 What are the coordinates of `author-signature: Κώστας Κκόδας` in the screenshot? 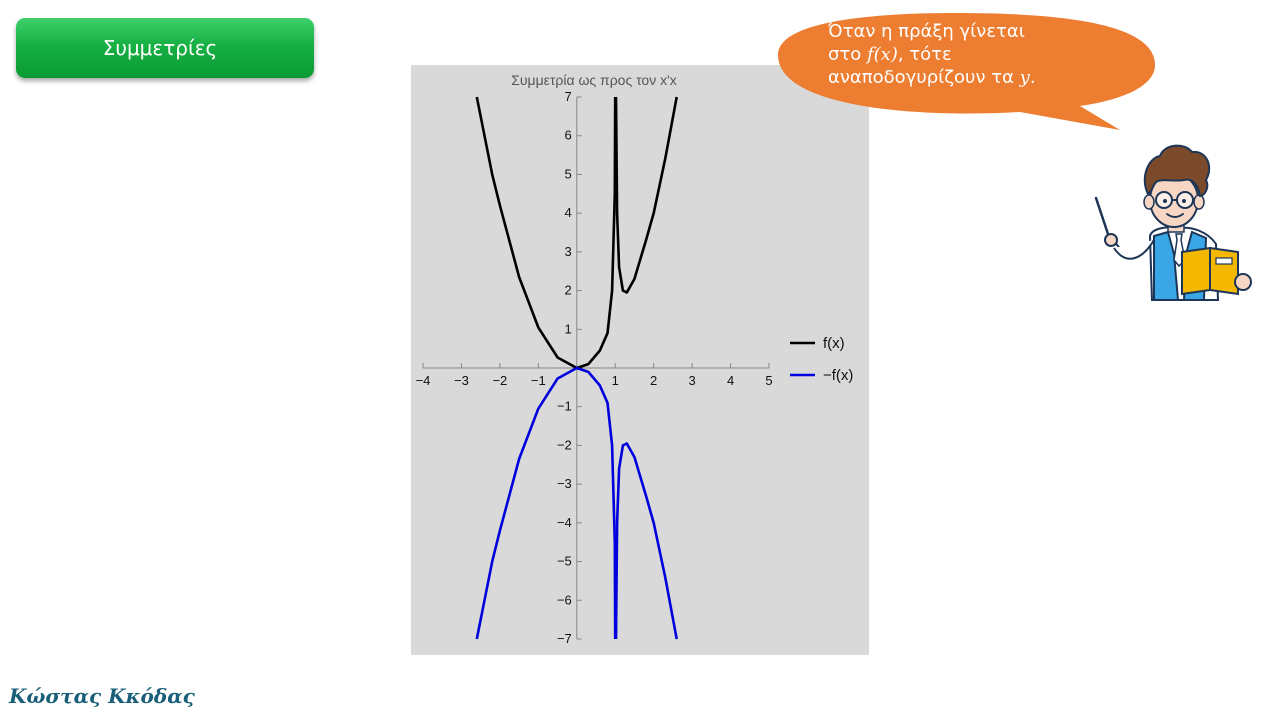 It's located at (102, 696).